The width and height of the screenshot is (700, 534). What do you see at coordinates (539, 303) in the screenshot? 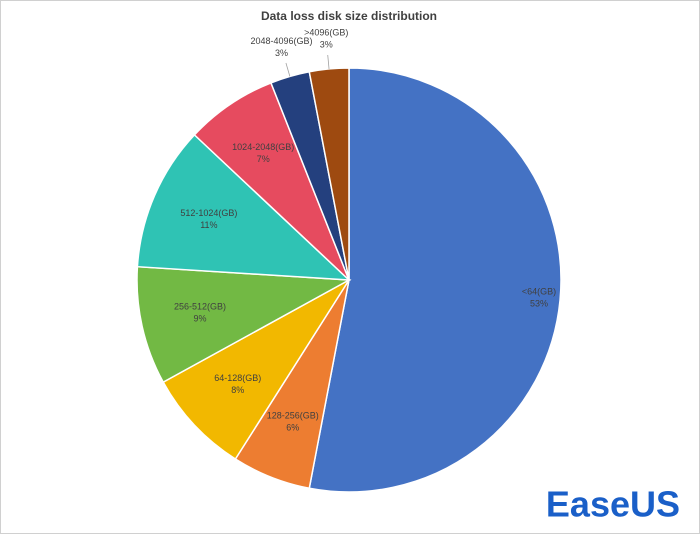
I see `slice-value-label: 53%` at bounding box center [539, 303].